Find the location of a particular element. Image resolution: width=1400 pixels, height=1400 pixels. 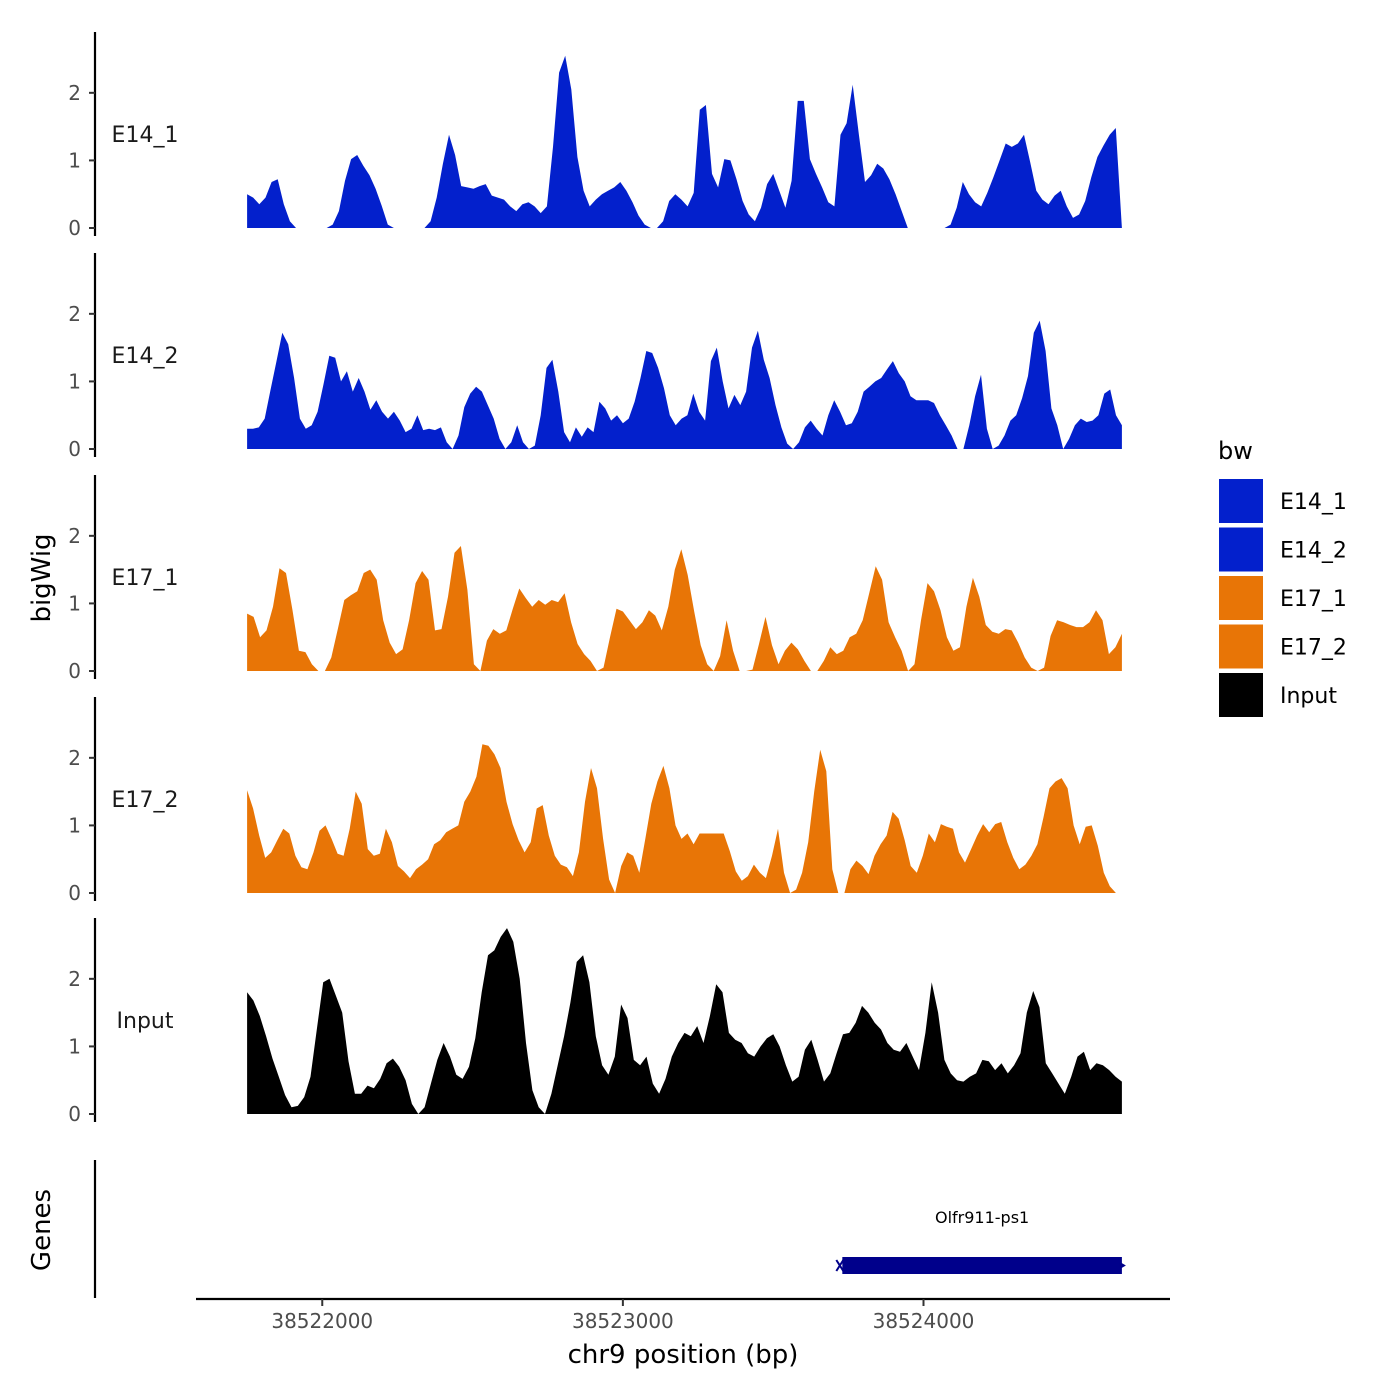

legend-entry-e17-2: E17_2 is located at coordinates (1283, 646).